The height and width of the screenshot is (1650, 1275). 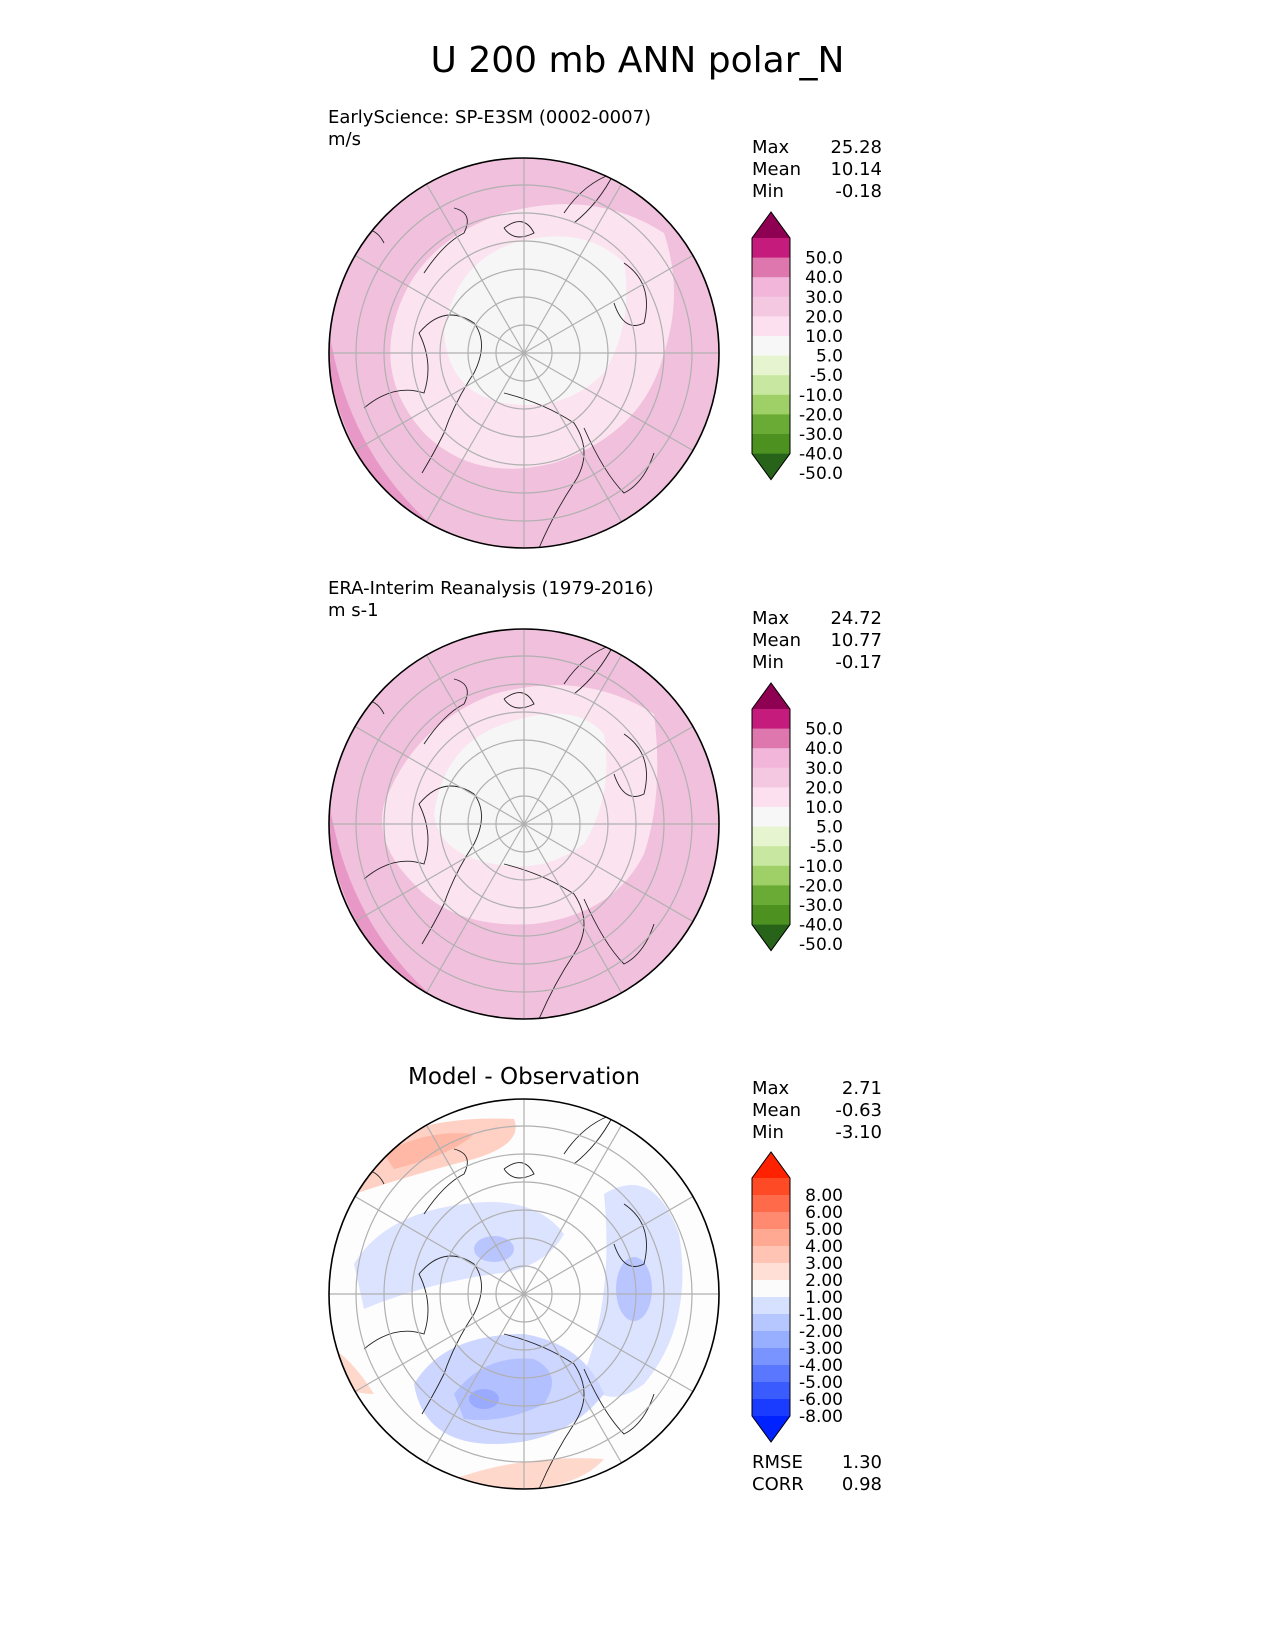 What do you see at coordinates (491, 588) in the screenshot?
I see `panel-2-dataset: ERA-Interim Reanalysis (1979-2016)` at bounding box center [491, 588].